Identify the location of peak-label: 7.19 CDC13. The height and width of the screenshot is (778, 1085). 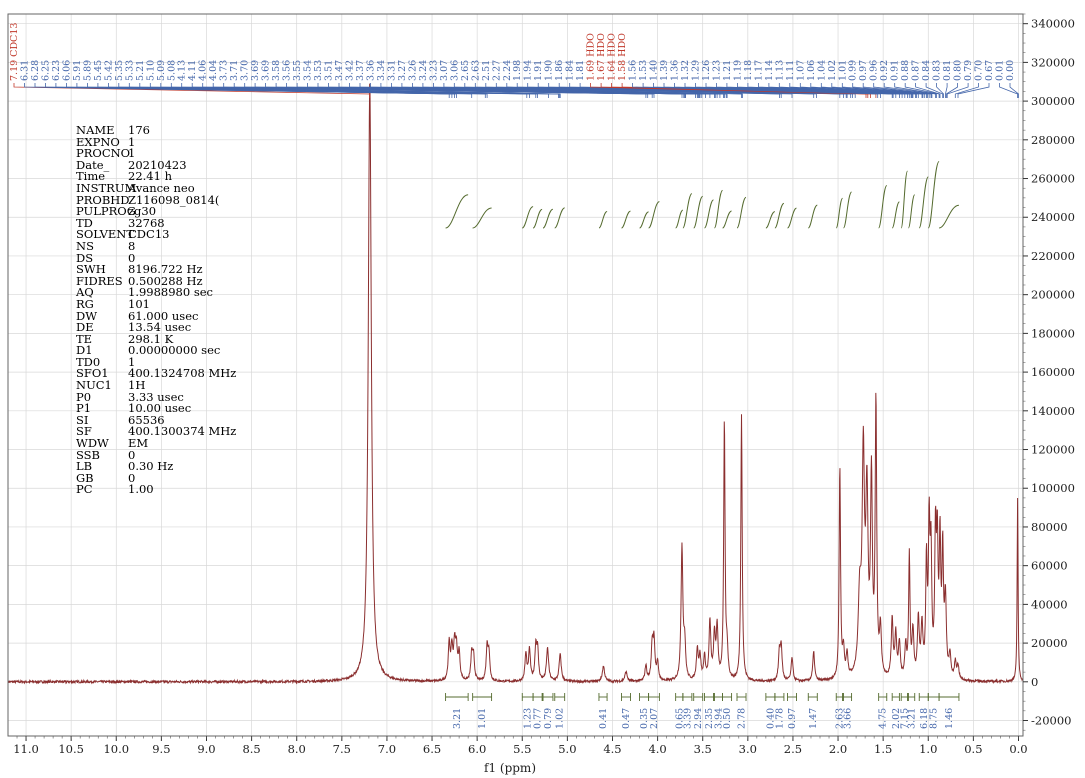
(14, 52).